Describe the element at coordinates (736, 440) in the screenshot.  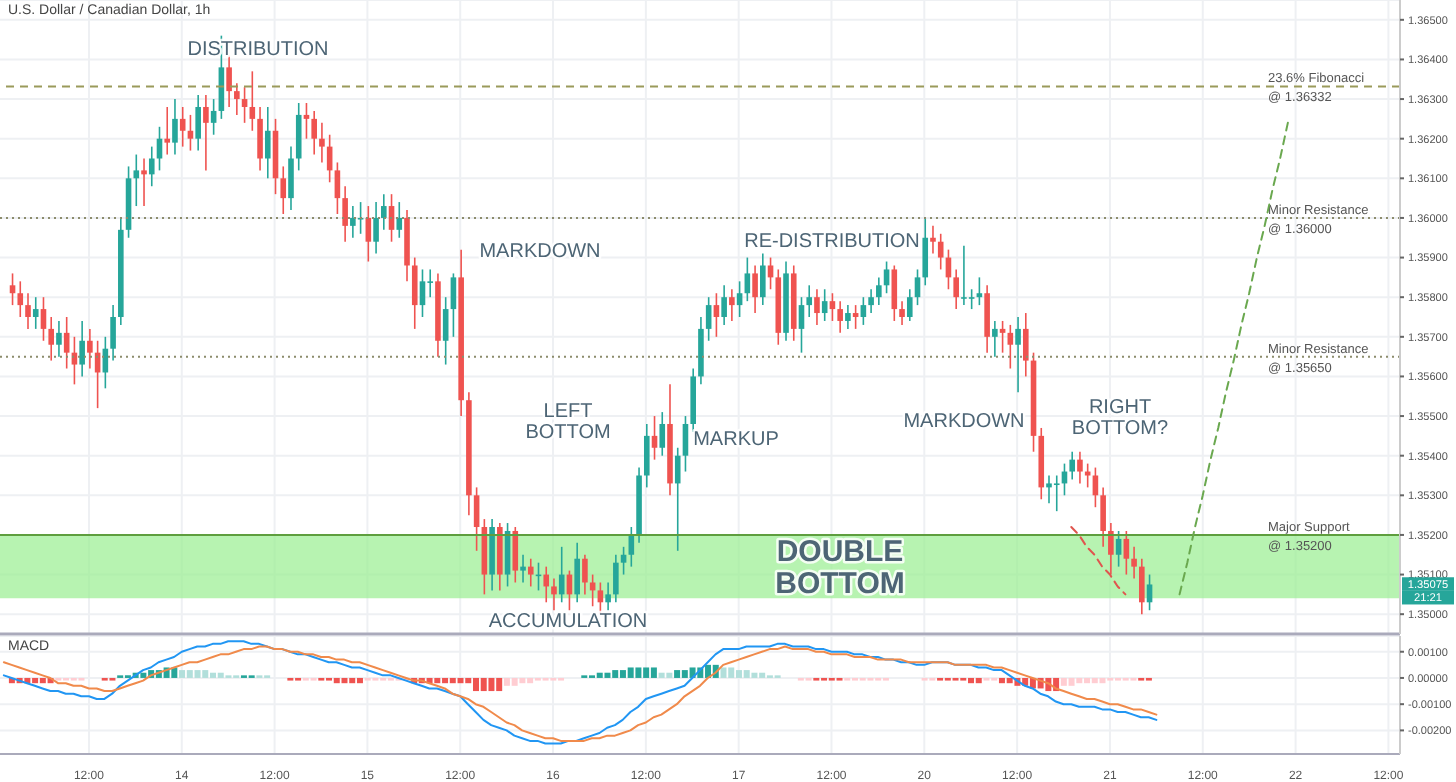
I see `annotation: MARKUP` at that location.